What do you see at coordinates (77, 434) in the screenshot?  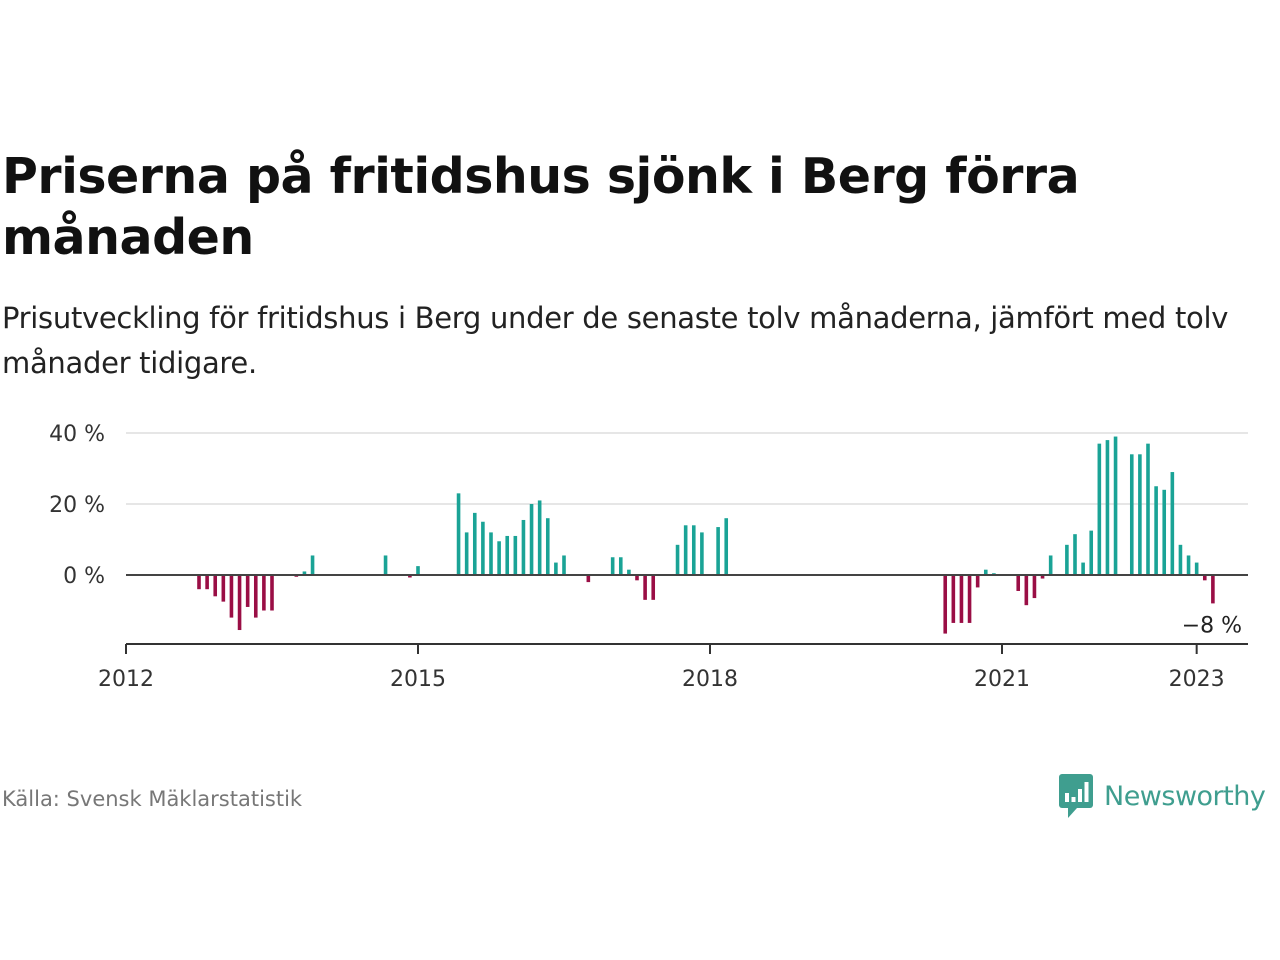 I see `y-tick-label: 40 %` at bounding box center [77, 434].